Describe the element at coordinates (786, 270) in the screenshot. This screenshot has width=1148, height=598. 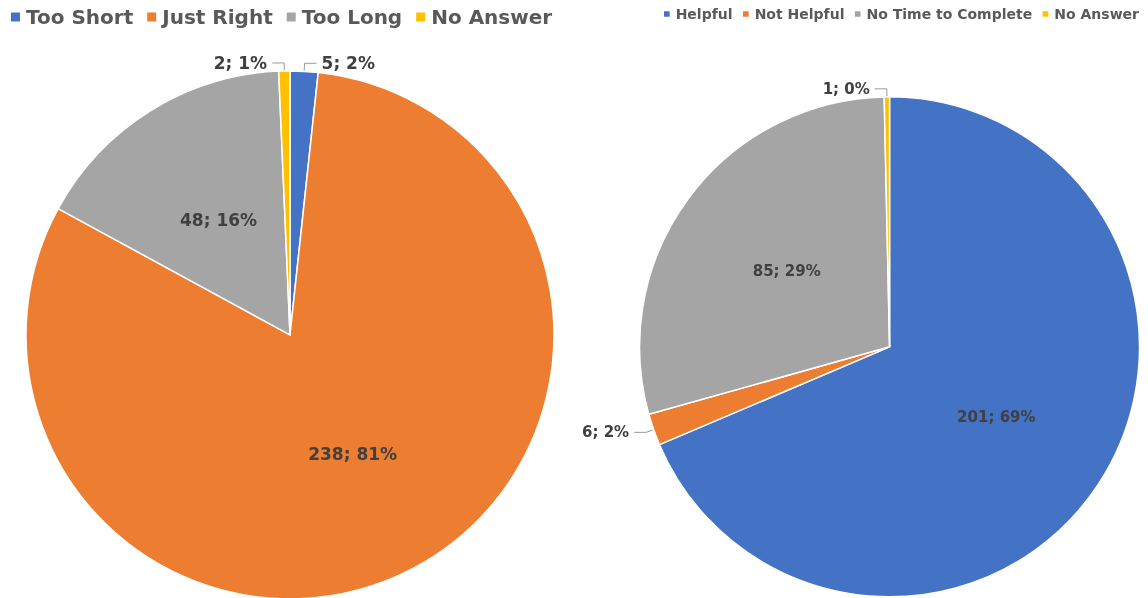
I see `data-label: 85; 29%` at that location.